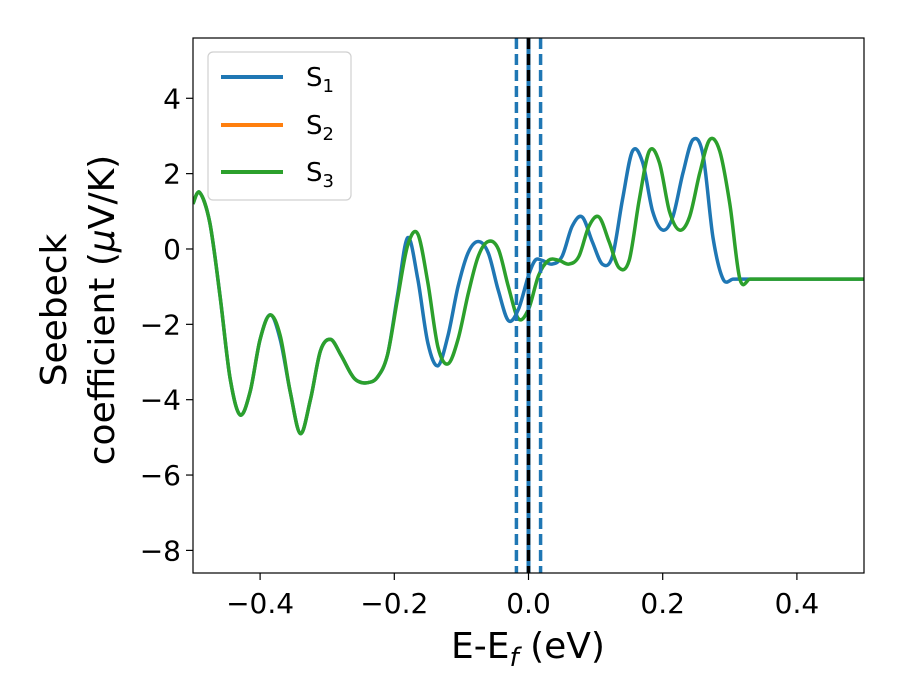  Describe the element at coordinates (279, 126) in the screenshot. I see `legend: S1 S2 S3` at that location.